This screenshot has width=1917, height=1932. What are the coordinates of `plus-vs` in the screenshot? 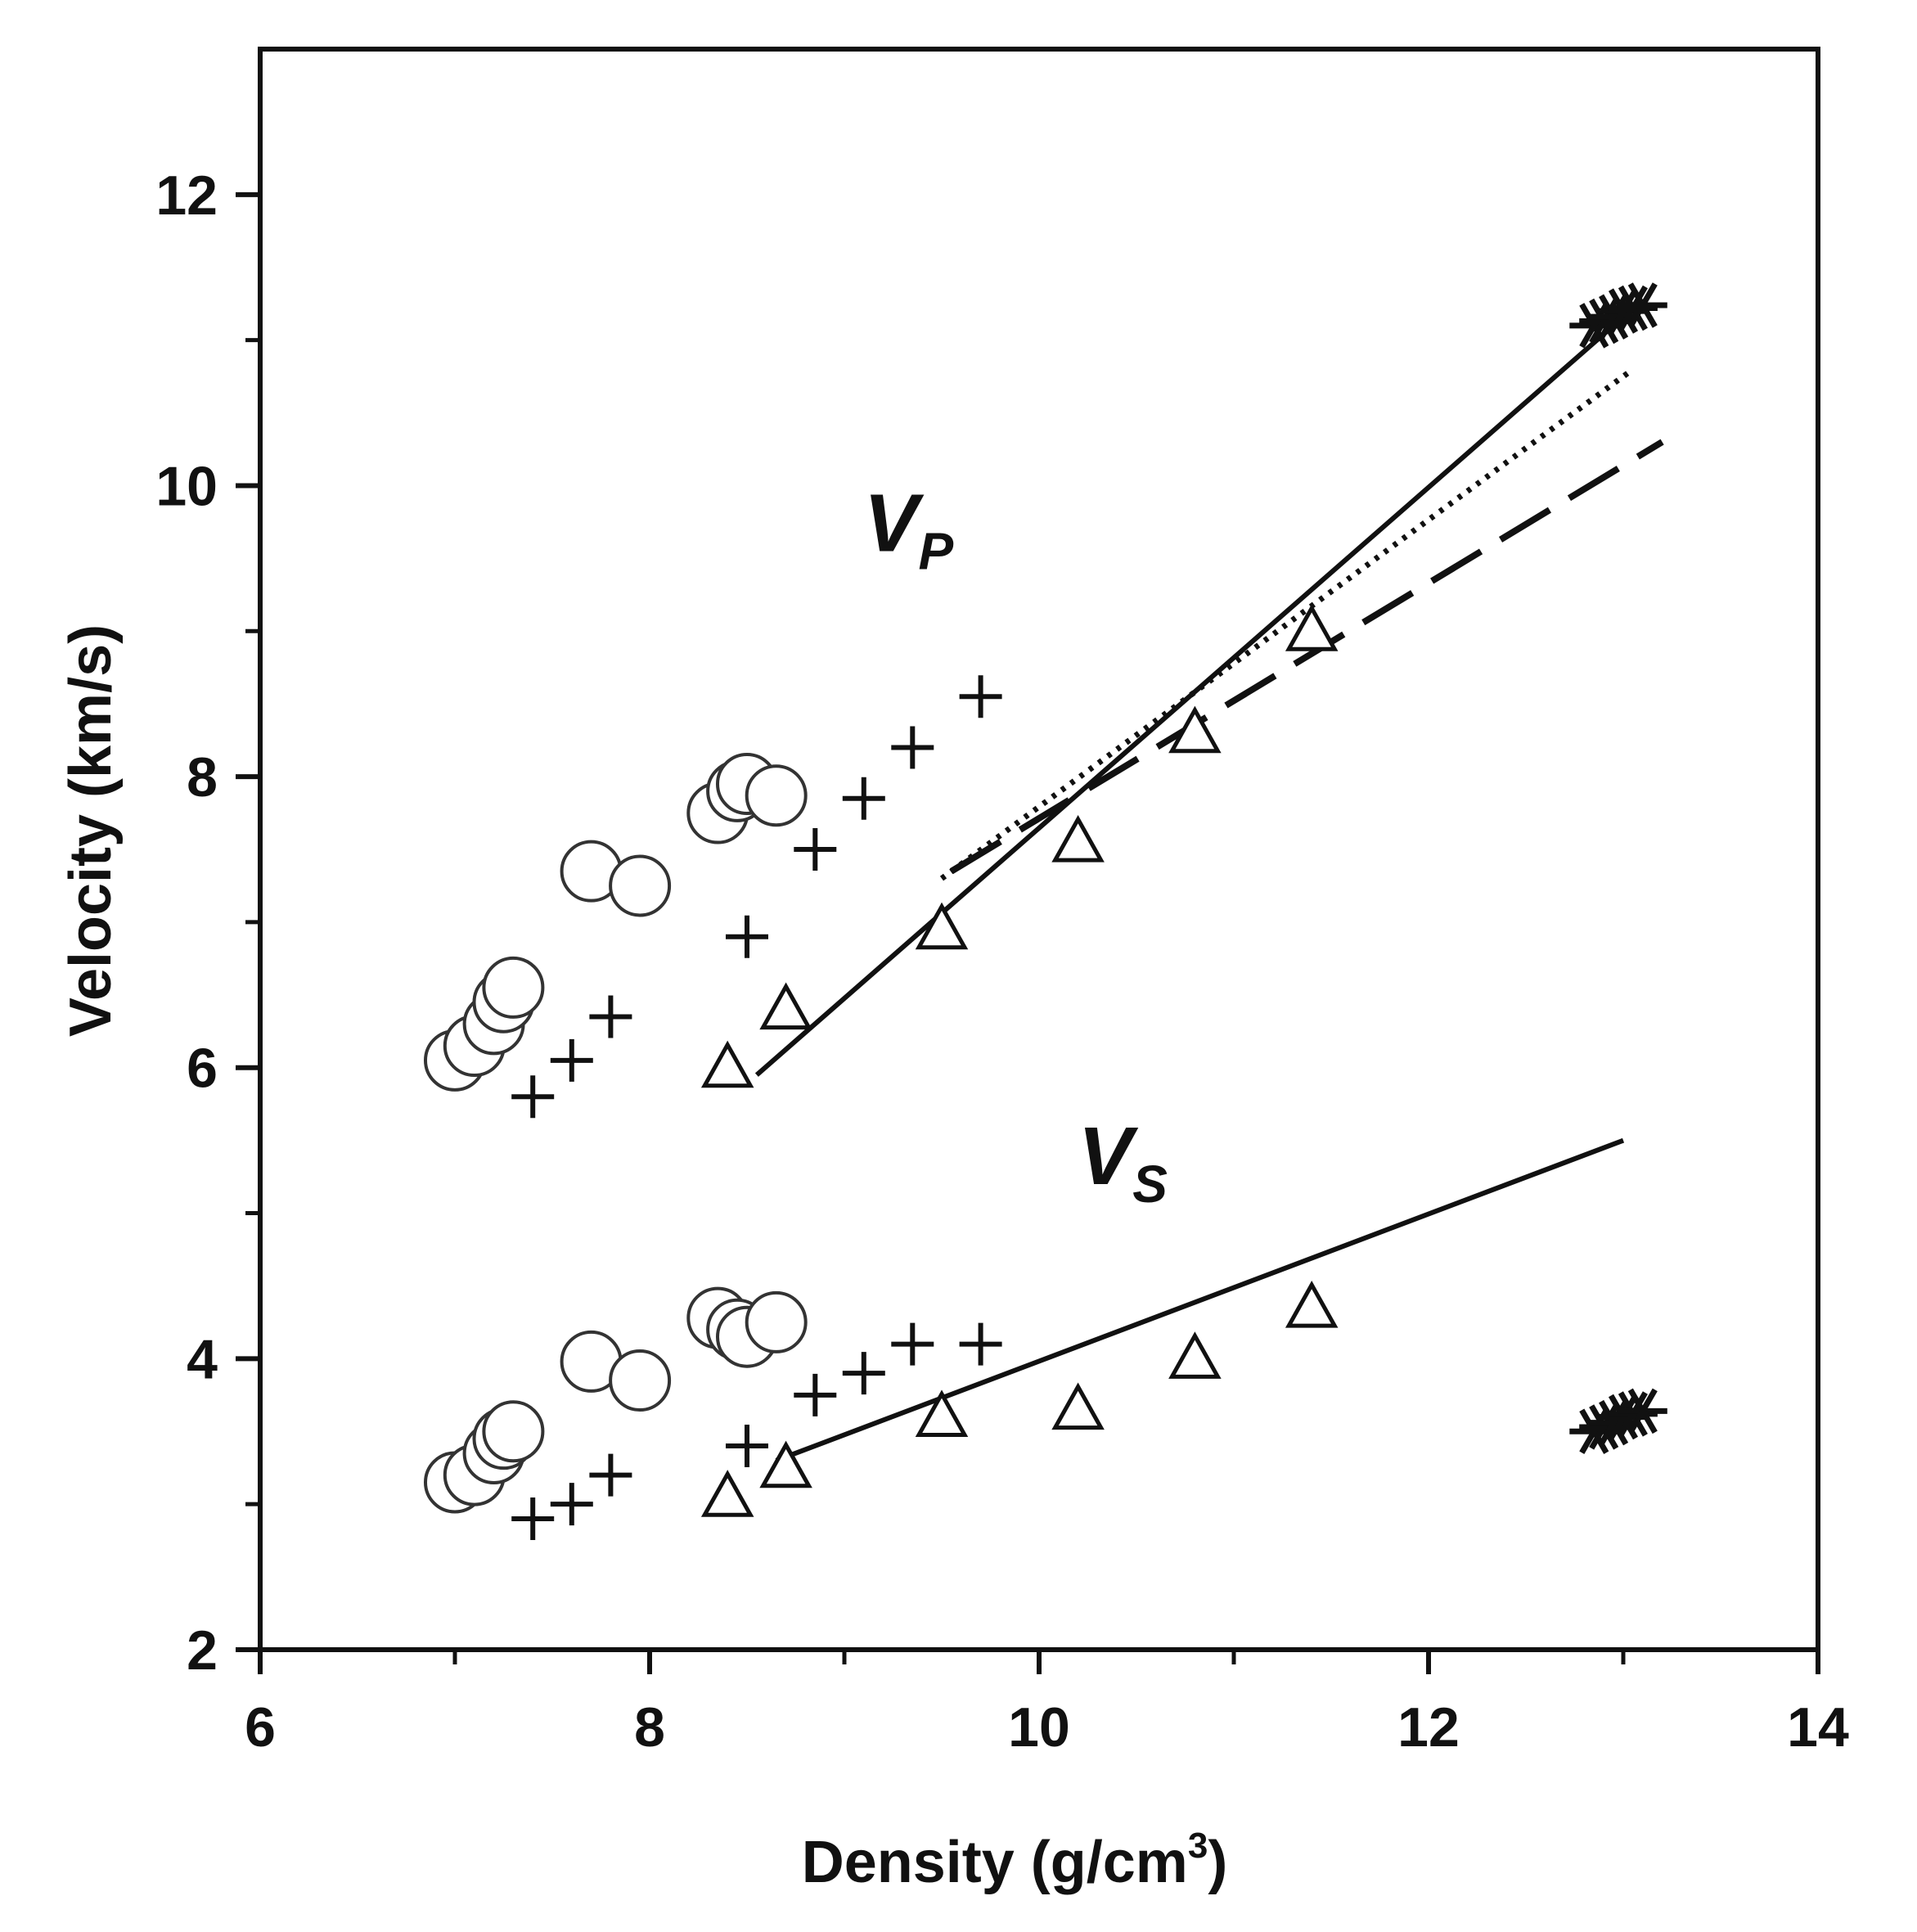 It's located at (757, 1431).